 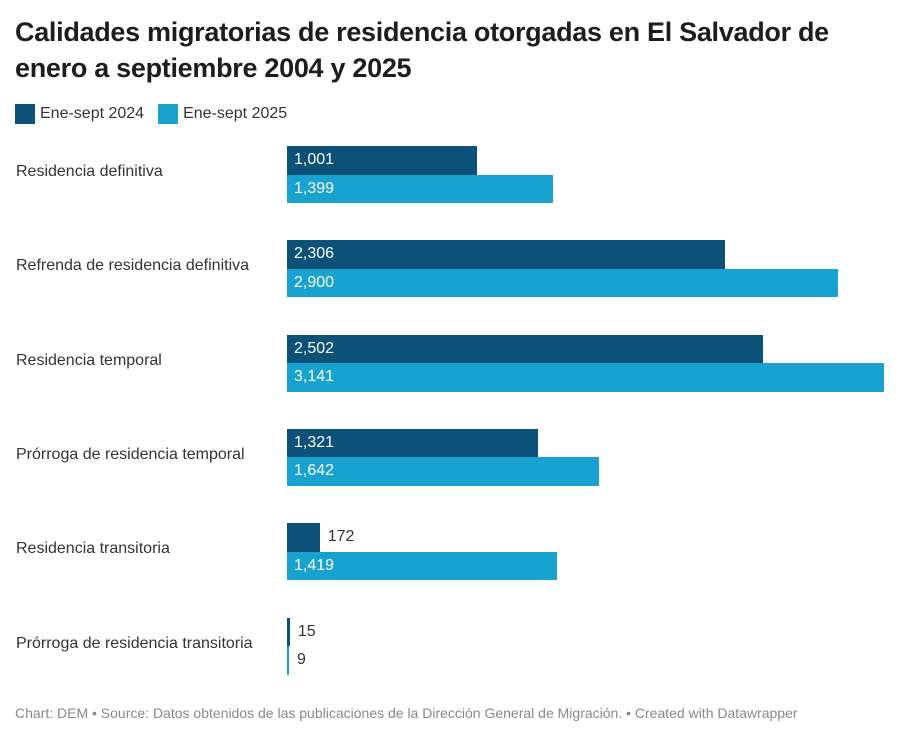 I want to click on data-label: 3,141, so click(x=314, y=377).